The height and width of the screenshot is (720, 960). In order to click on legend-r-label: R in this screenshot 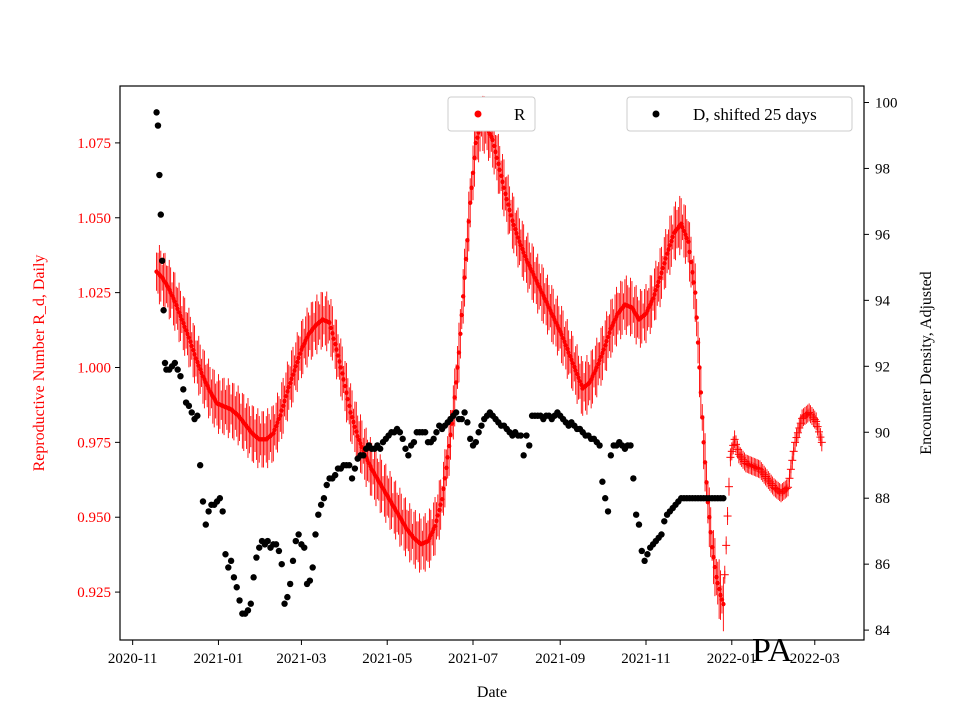, I will do `click(520, 114)`.